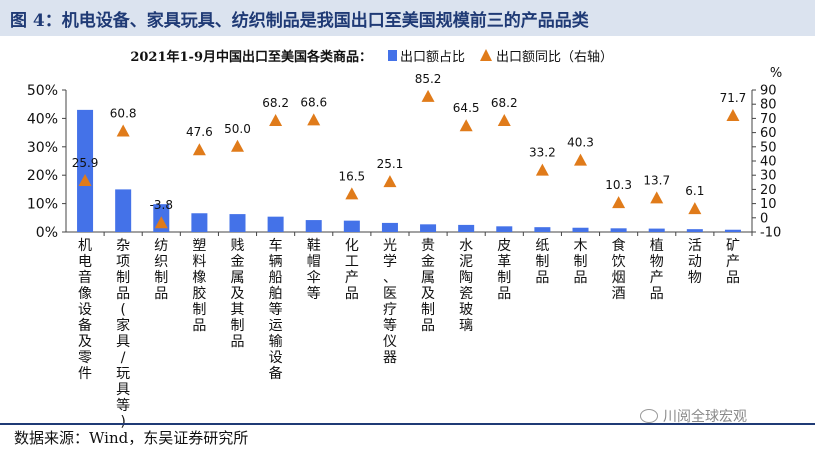  Describe the element at coordinates (199, 286) in the screenshot. I see `x-tick-label: 塑料橡胶制品` at that location.